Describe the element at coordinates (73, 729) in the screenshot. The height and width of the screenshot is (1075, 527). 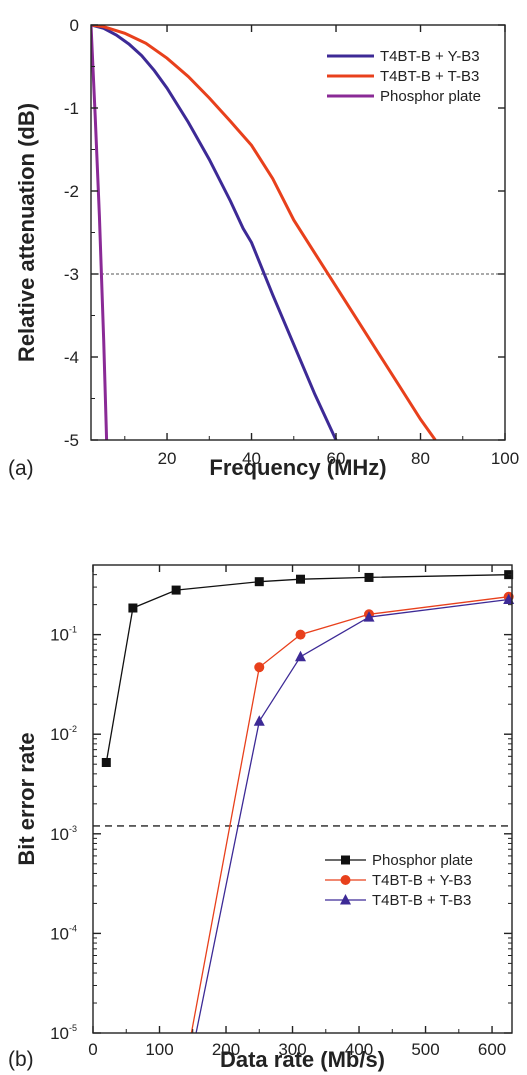
I see `panel-b-y-tick-exponent: -2` at that location.